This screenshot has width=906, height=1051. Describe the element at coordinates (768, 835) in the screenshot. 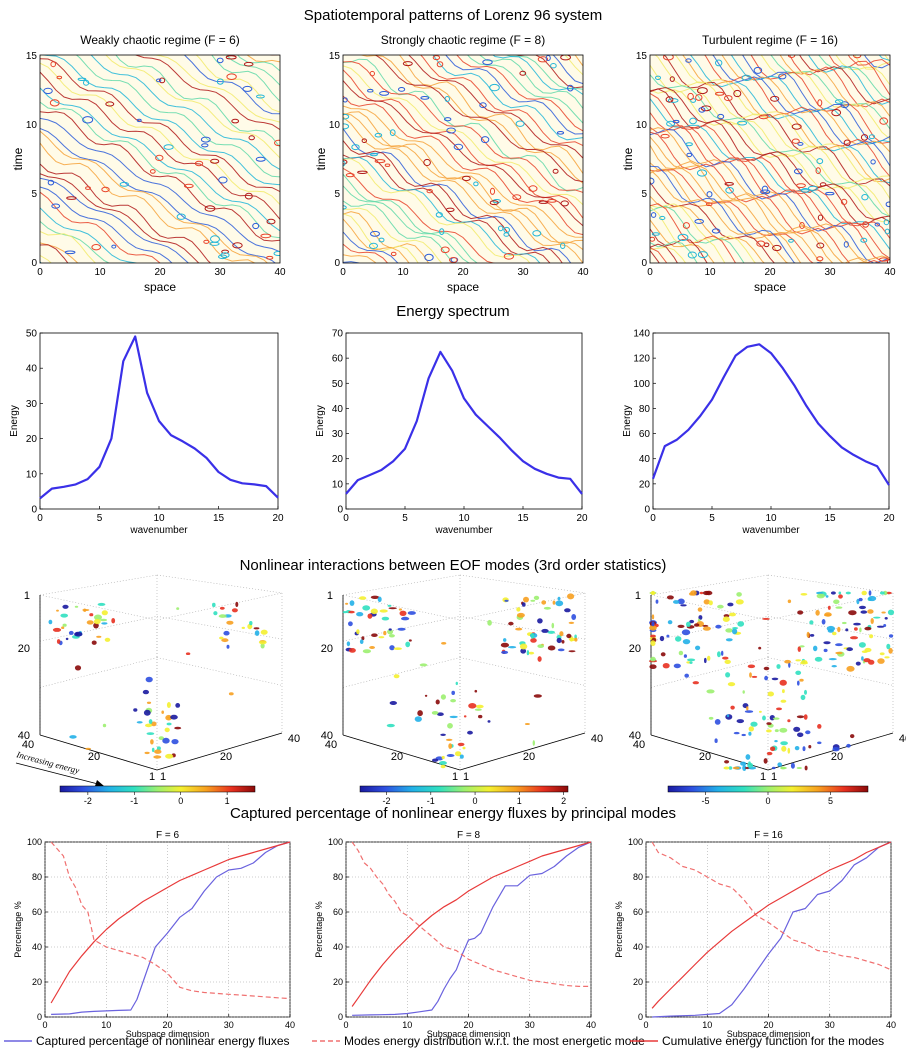

I see `chart-title: F = 16` at that location.